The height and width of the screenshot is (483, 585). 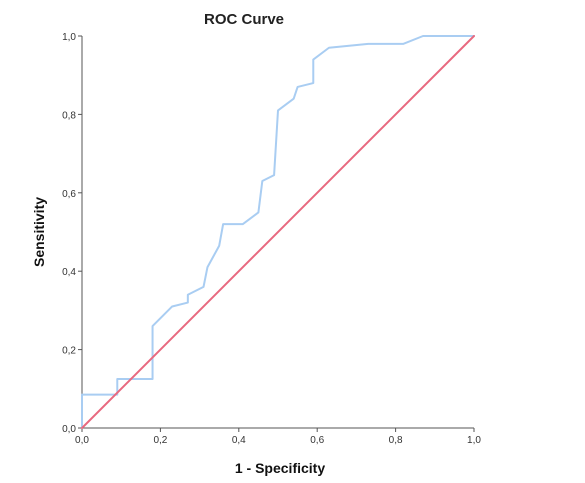 I want to click on chart-title: ROC Curve, so click(x=244, y=19).